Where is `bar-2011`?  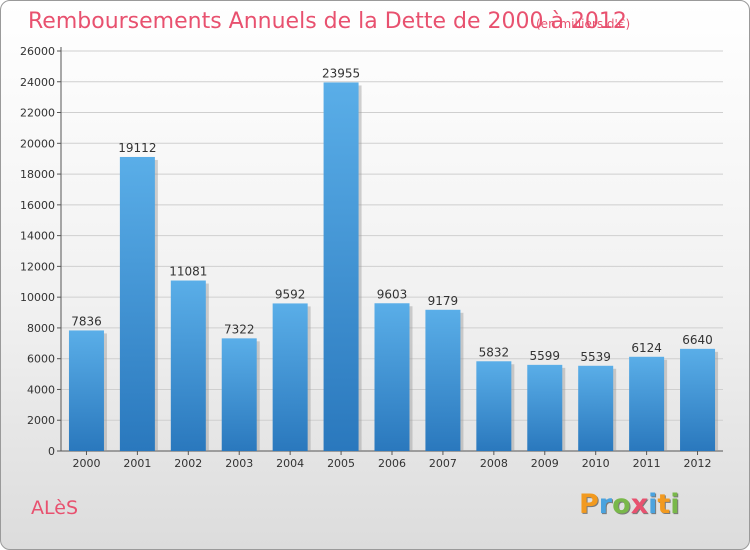
bar-2011 is located at coordinates (647, 403).